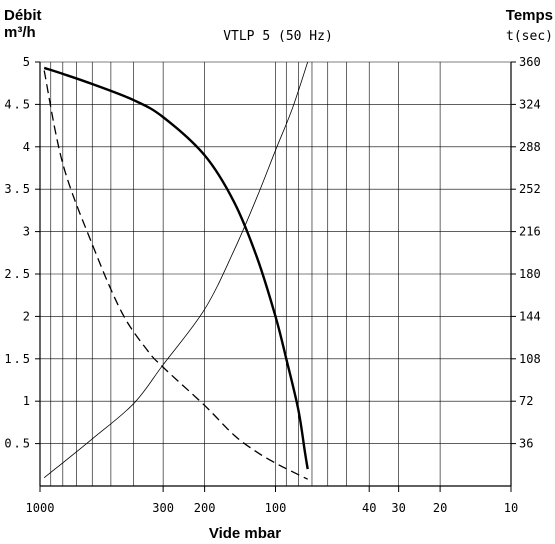  What do you see at coordinates (529, 36) in the screenshot?
I see `y2-axis-unit: t(sec)` at bounding box center [529, 36].